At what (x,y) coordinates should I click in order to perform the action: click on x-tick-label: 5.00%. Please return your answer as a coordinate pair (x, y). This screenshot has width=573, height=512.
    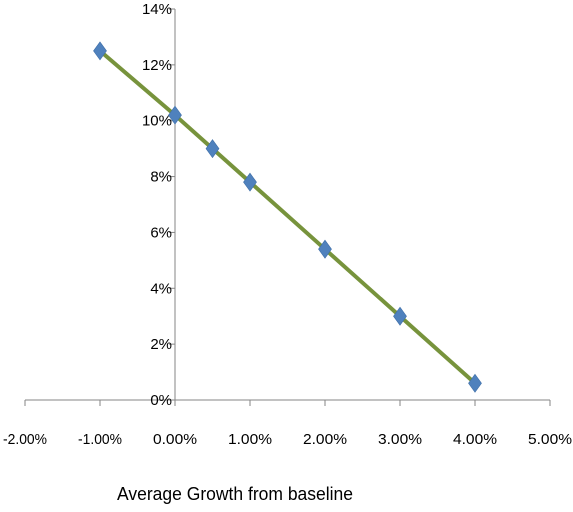
    Looking at the image, I should click on (550, 439).